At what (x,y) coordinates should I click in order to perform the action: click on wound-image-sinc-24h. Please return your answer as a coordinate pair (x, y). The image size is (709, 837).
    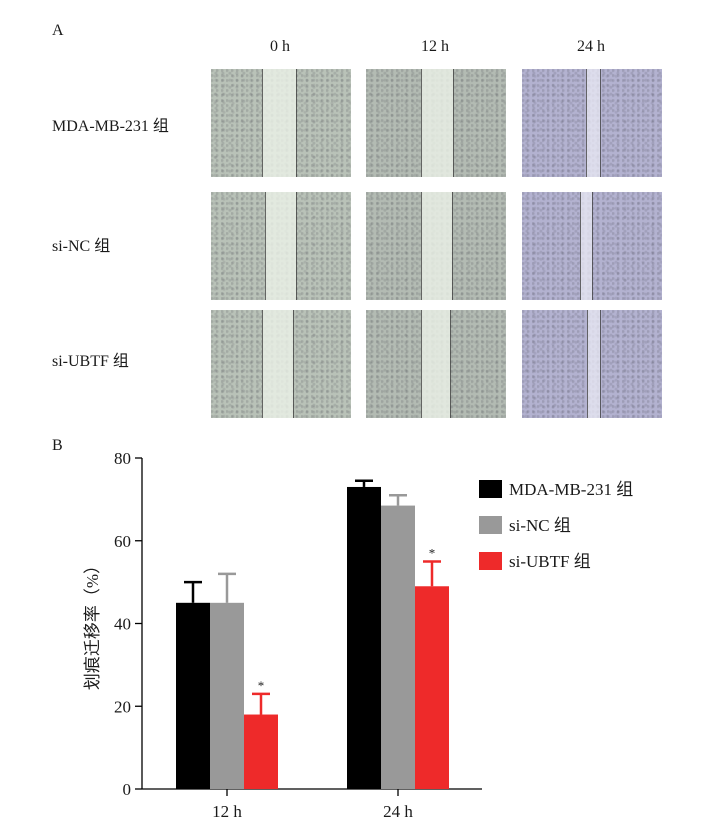
    Looking at the image, I should click on (592, 246).